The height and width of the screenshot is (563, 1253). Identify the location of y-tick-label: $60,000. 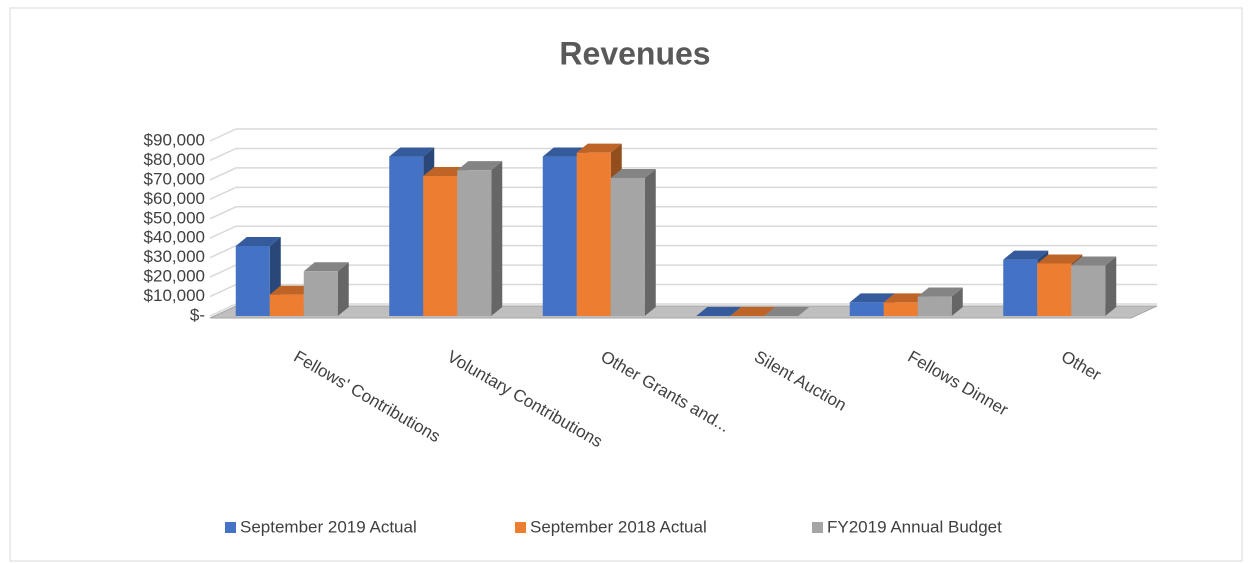
(174, 198).